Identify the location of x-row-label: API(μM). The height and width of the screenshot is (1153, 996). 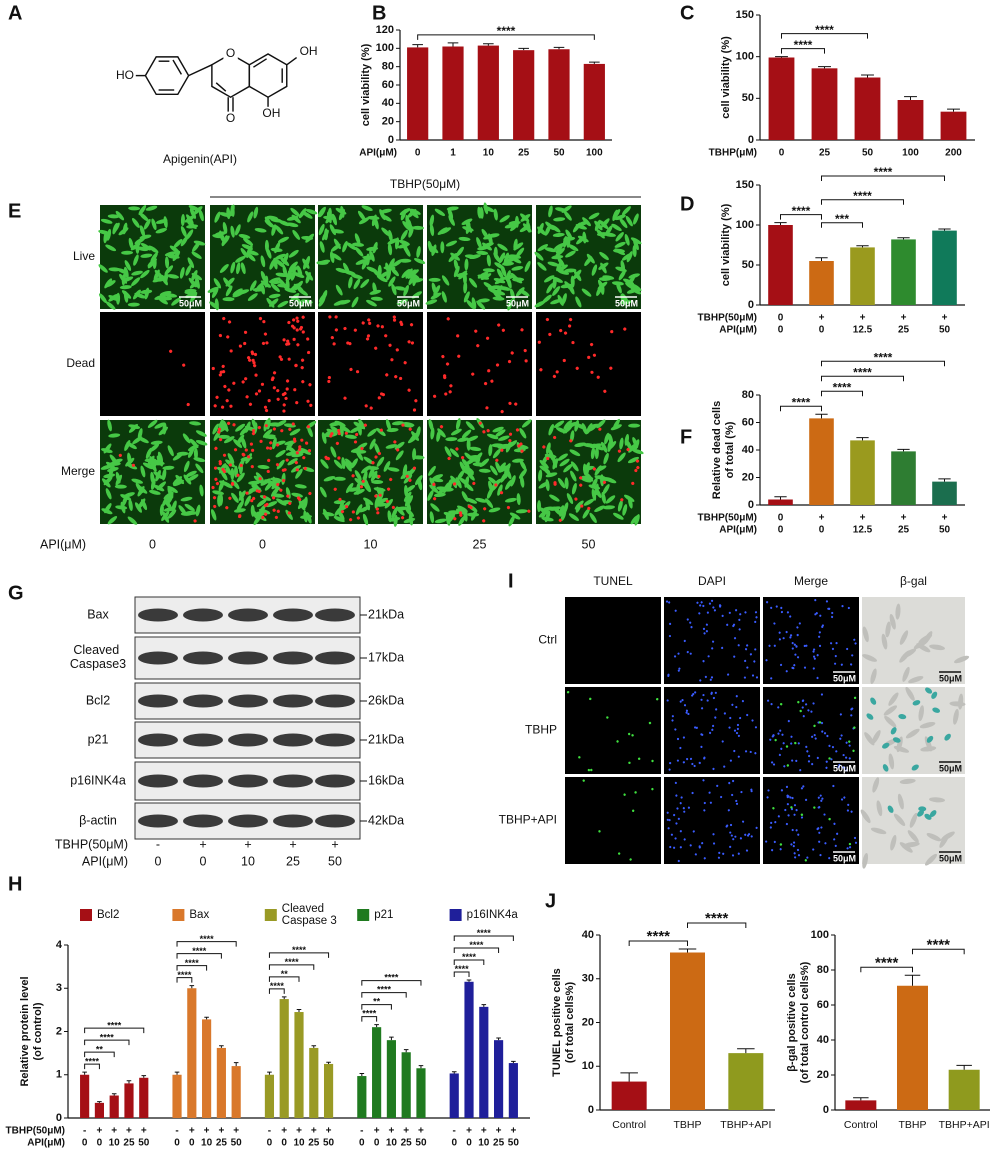
(46, 1143).